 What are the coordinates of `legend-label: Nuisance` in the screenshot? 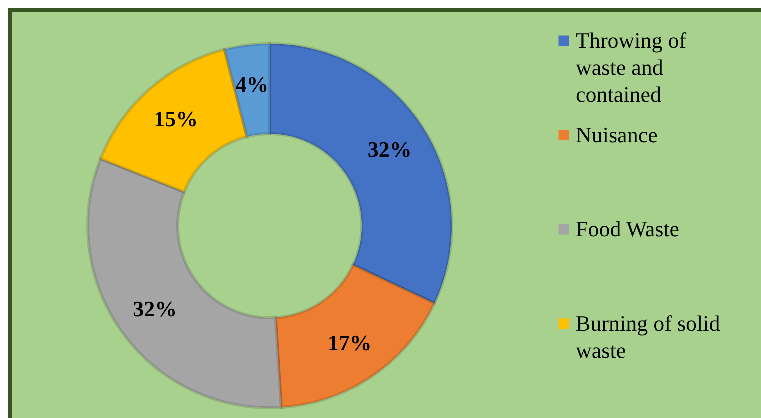 It's located at (617, 135).